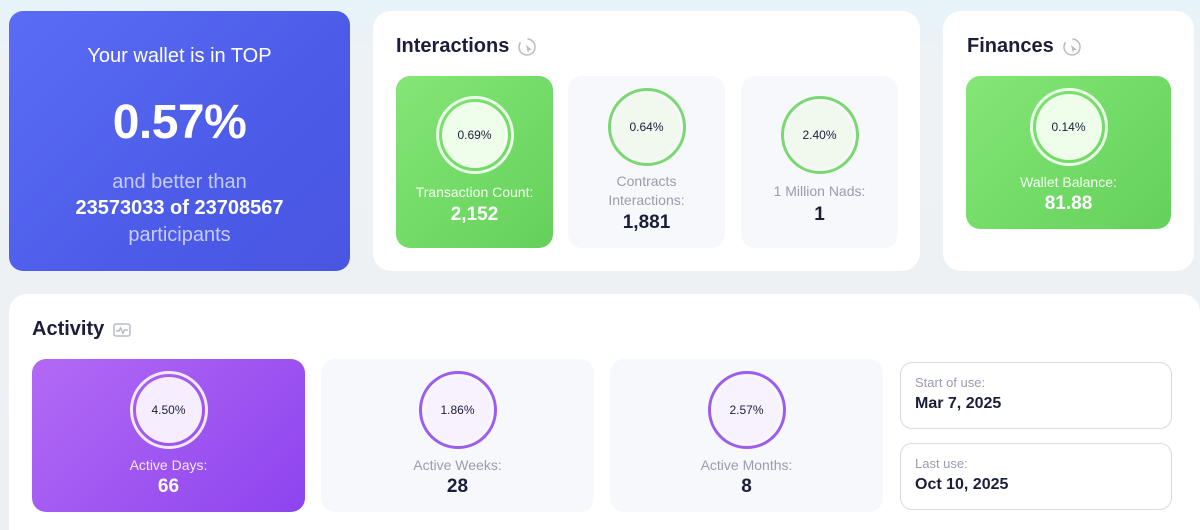 The image size is (1200, 530). What do you see at coordinates (179, 208) in the screenshot?
I see `rank-count: 23573033 of 23708567` at bounding box center [179, 208].